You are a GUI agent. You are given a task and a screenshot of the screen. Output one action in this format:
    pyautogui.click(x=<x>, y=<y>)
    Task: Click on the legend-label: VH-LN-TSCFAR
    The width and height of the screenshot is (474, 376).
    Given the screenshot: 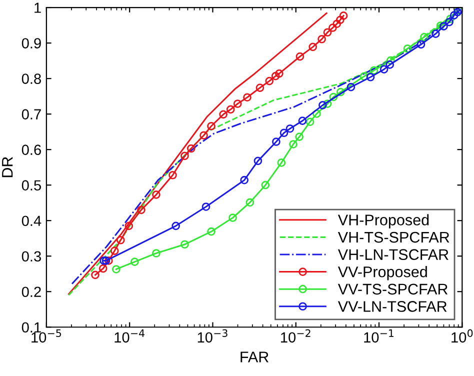 What is the action you would take?
    pyautogui.click(x=393, y=254)
    